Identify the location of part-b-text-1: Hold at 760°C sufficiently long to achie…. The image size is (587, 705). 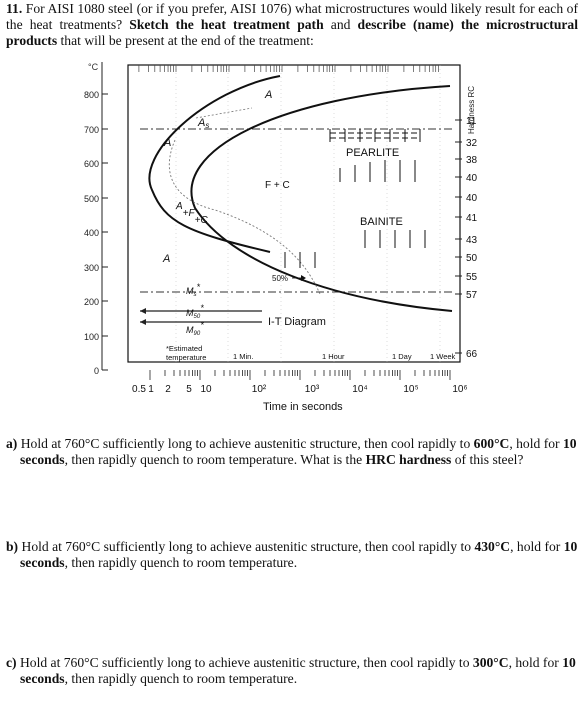
(246, 546).